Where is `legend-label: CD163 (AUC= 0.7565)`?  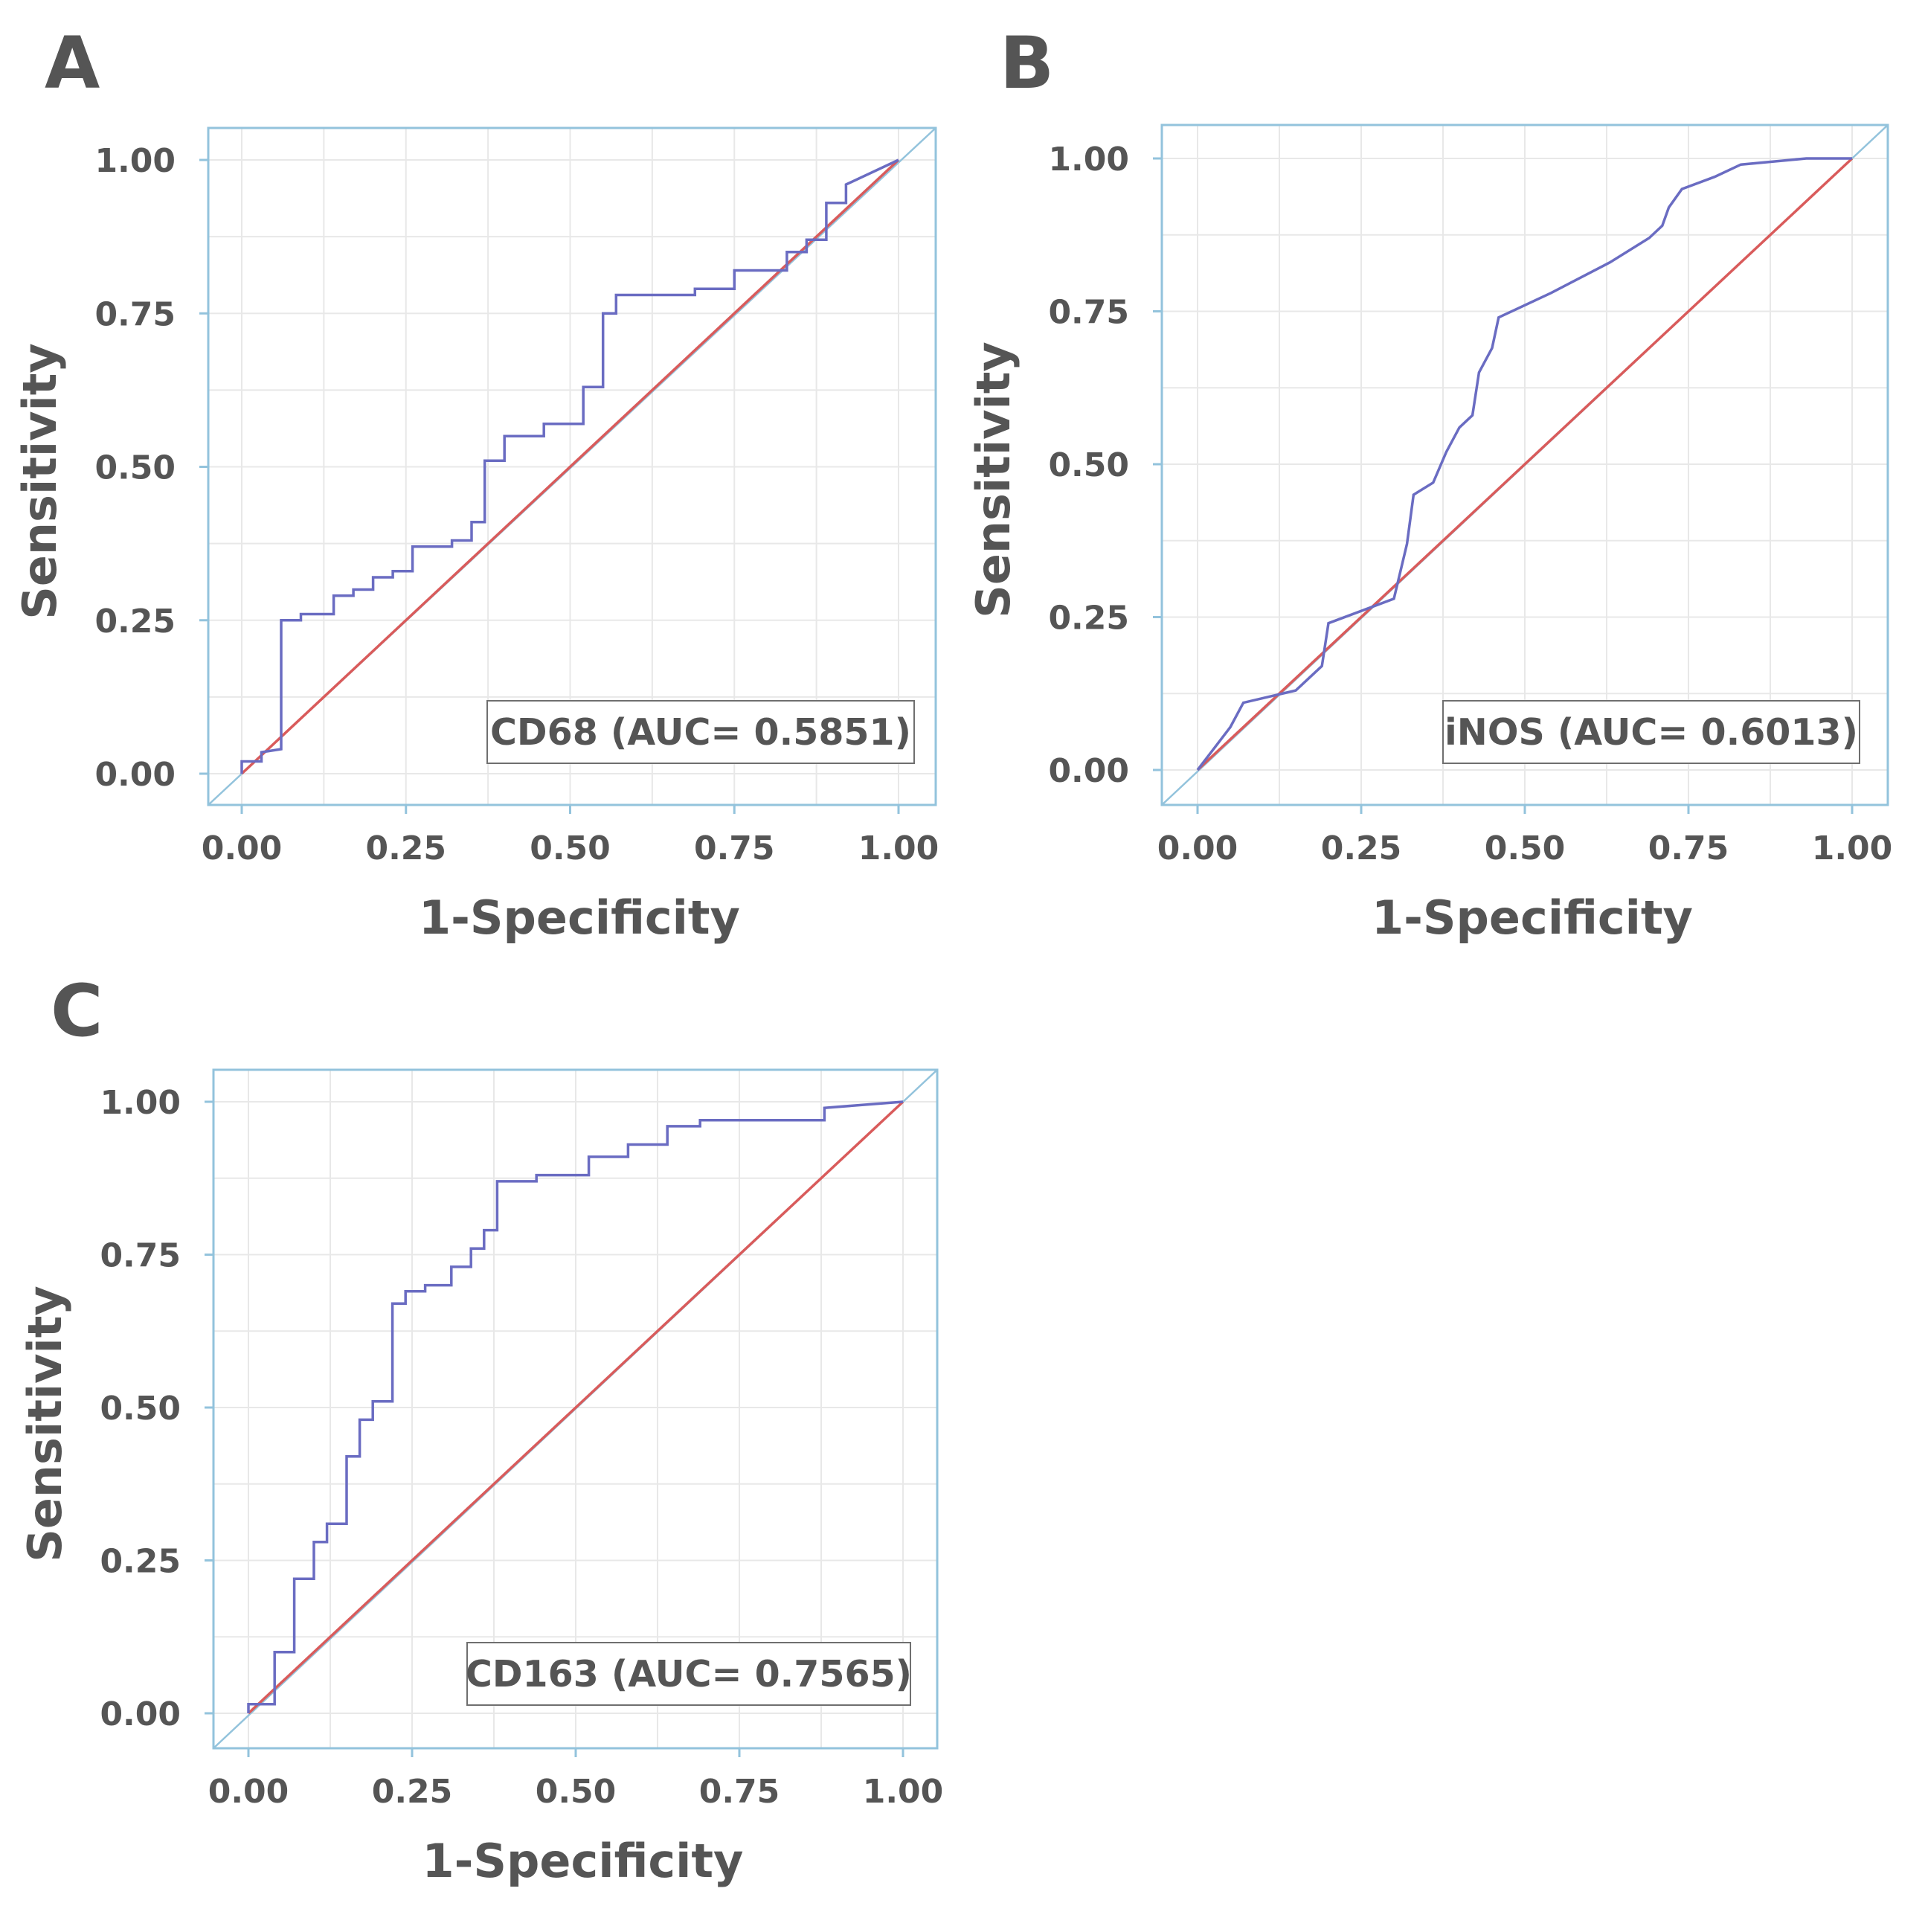
legend-label: CD163 (AUC= 0.7565) is located at coordinates (689, 1674).